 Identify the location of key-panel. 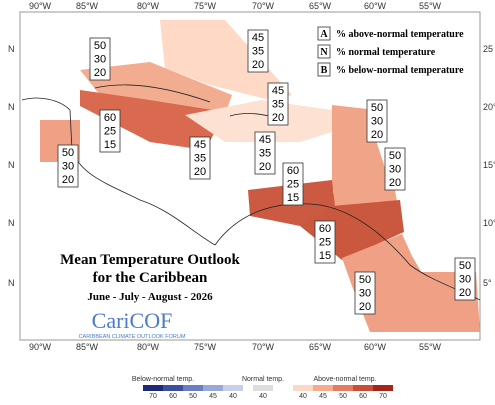
(394, 50).